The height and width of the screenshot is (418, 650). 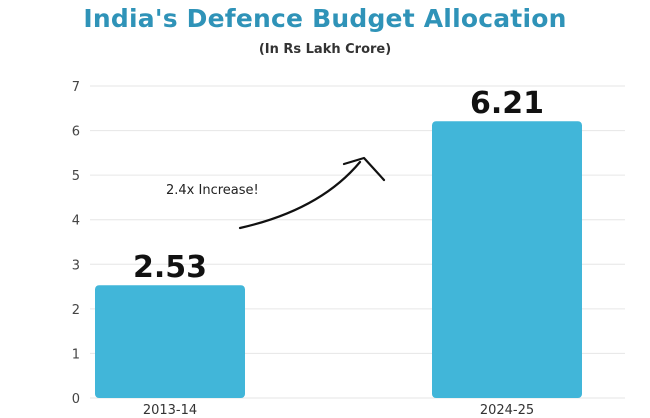 I want to click on x-category-label: 2013-14, so click(x=170, y=410).